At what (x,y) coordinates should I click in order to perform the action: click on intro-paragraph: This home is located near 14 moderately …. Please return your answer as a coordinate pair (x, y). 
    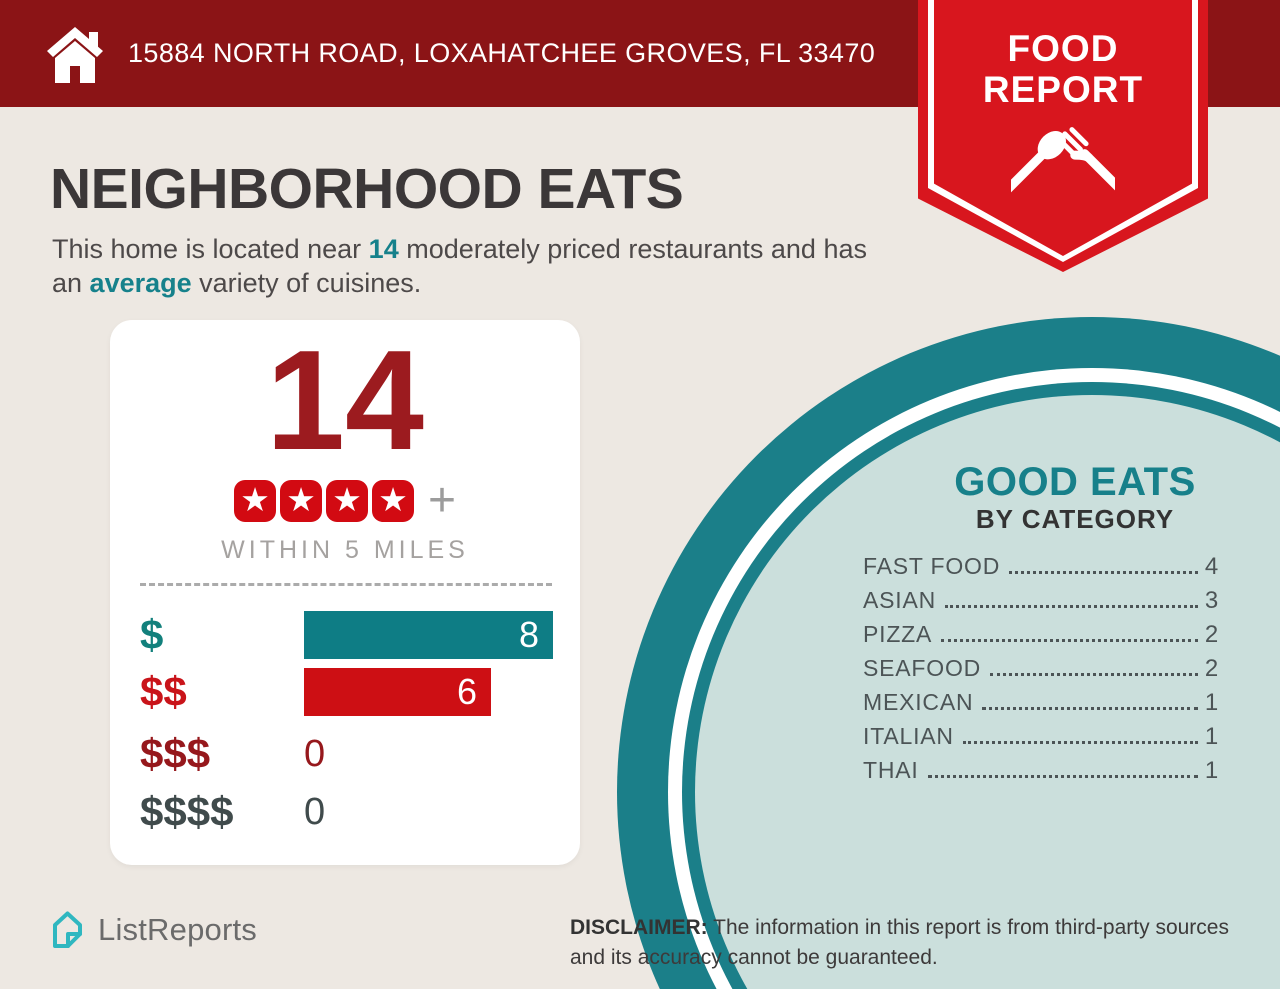
    Looking at the image, I should click on (472, 266).